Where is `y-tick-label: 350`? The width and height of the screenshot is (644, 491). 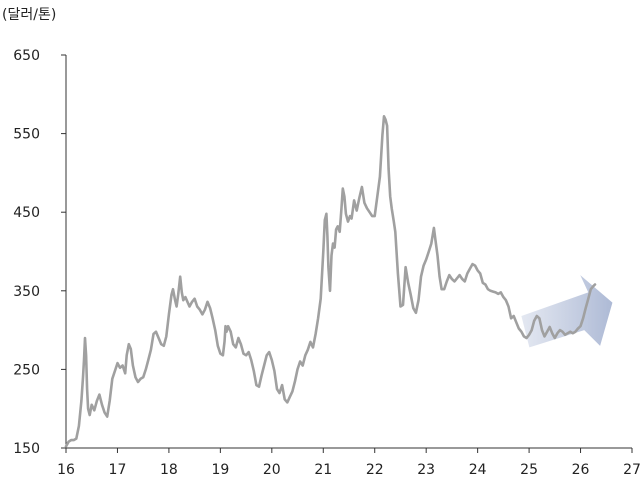
y-tick-label: 350 is located at coordinates (26, 292).